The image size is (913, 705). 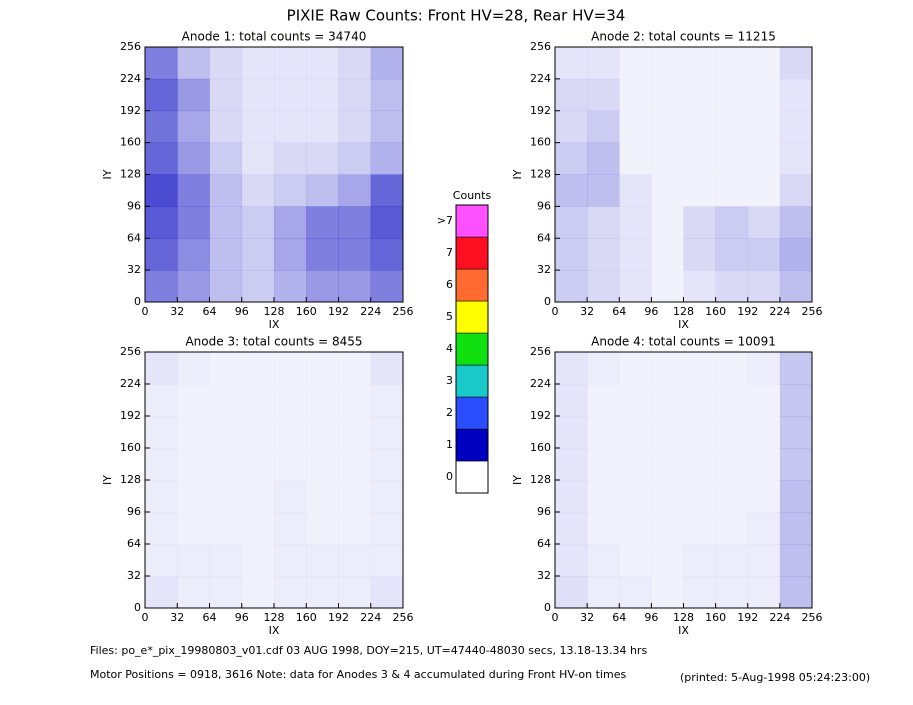 I want to click on x-tick-label: 32, so click(x=177, y=311).